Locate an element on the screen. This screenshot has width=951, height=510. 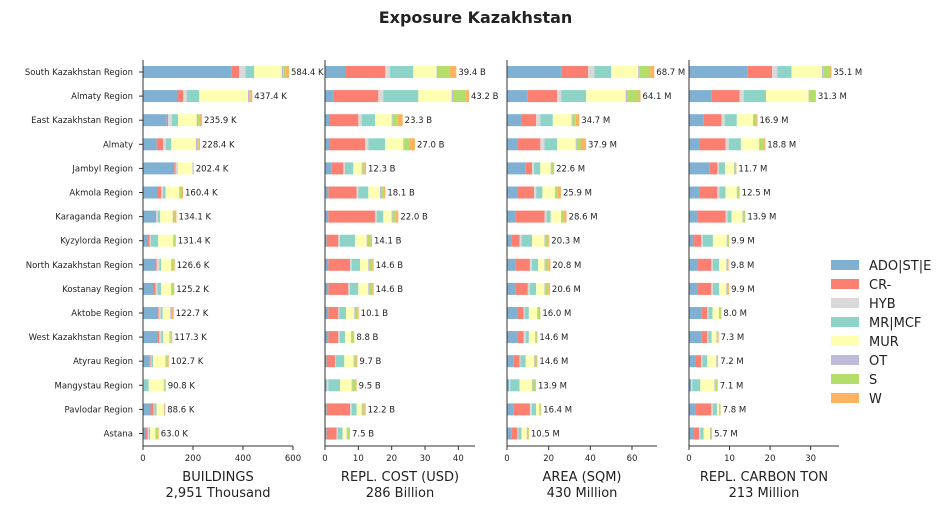
category-label: Karaganda Region is located at coordinates (94, 218).